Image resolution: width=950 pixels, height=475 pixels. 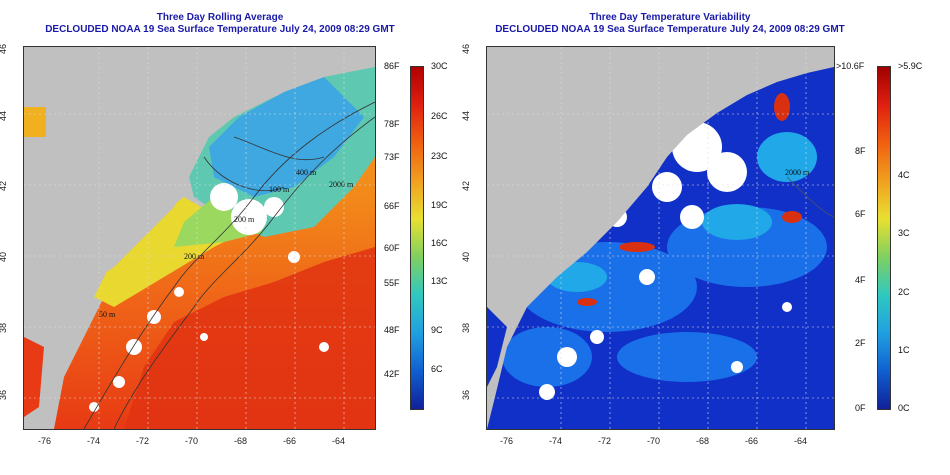 What do you see at coordinates (860, 214) in the screenshot?
I see `cb-f-label: 6F` at bounding box center [860, 214].